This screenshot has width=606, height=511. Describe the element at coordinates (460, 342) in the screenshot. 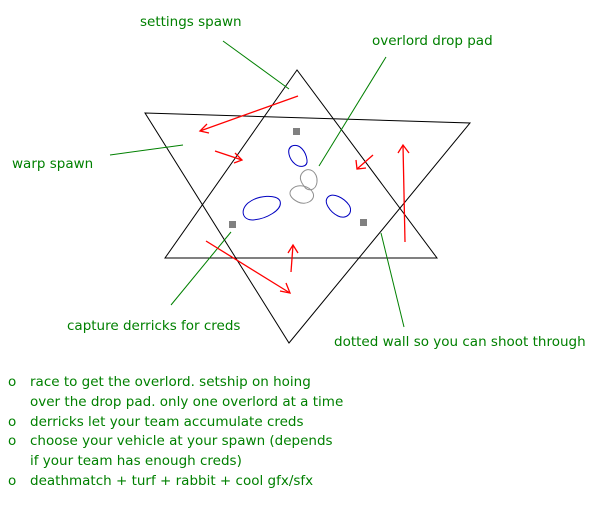

I see `label-dotted-wall: dotted wall so you can shoot through` at that location.